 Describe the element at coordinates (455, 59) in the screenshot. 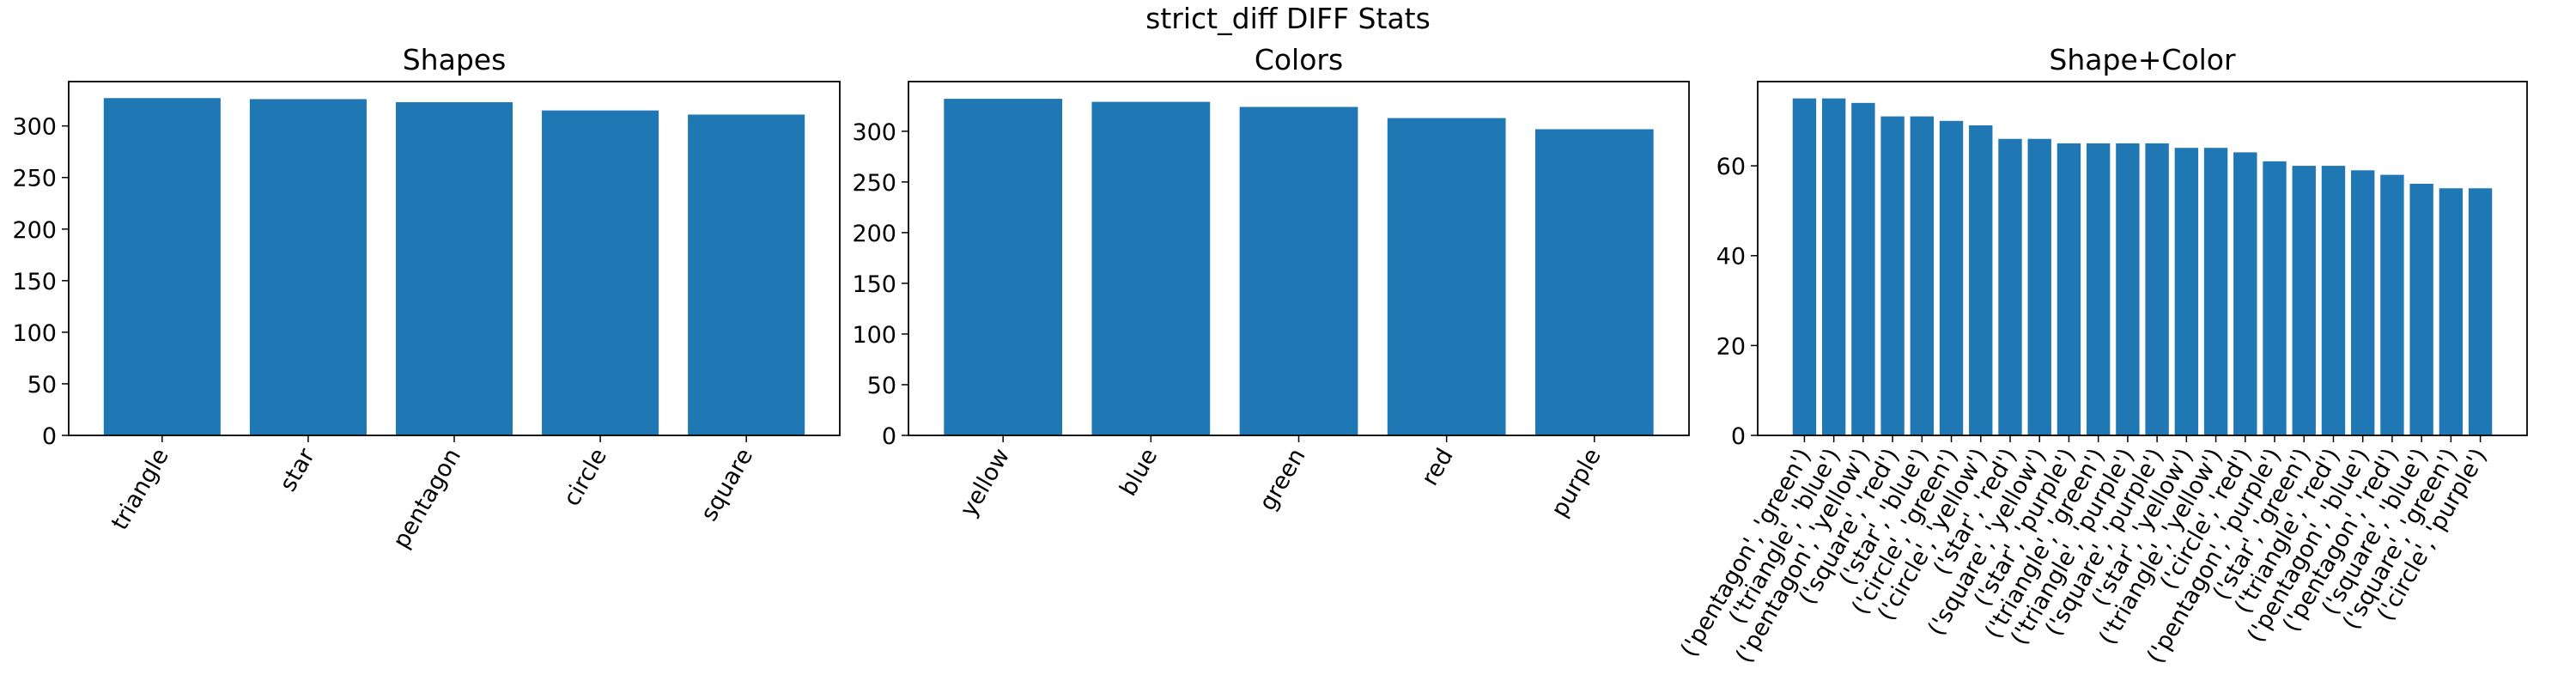

I see `subplot-title: Shapes` at that location.